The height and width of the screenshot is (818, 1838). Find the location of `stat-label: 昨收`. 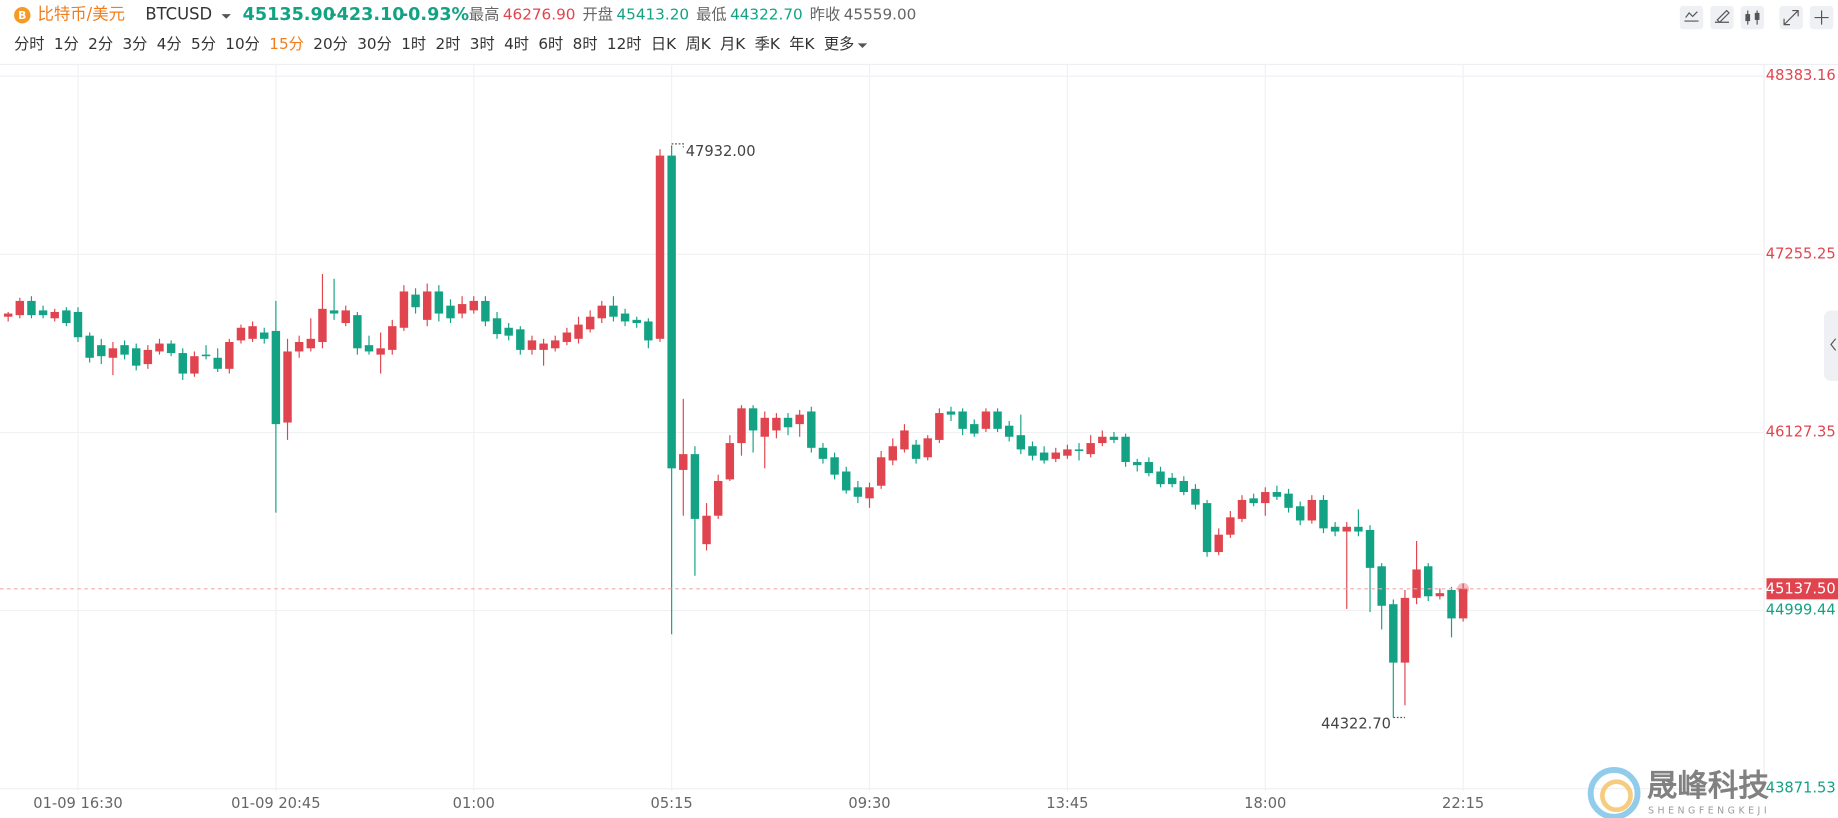

stat-label: 昨收 is located at coordinates (825, 15).